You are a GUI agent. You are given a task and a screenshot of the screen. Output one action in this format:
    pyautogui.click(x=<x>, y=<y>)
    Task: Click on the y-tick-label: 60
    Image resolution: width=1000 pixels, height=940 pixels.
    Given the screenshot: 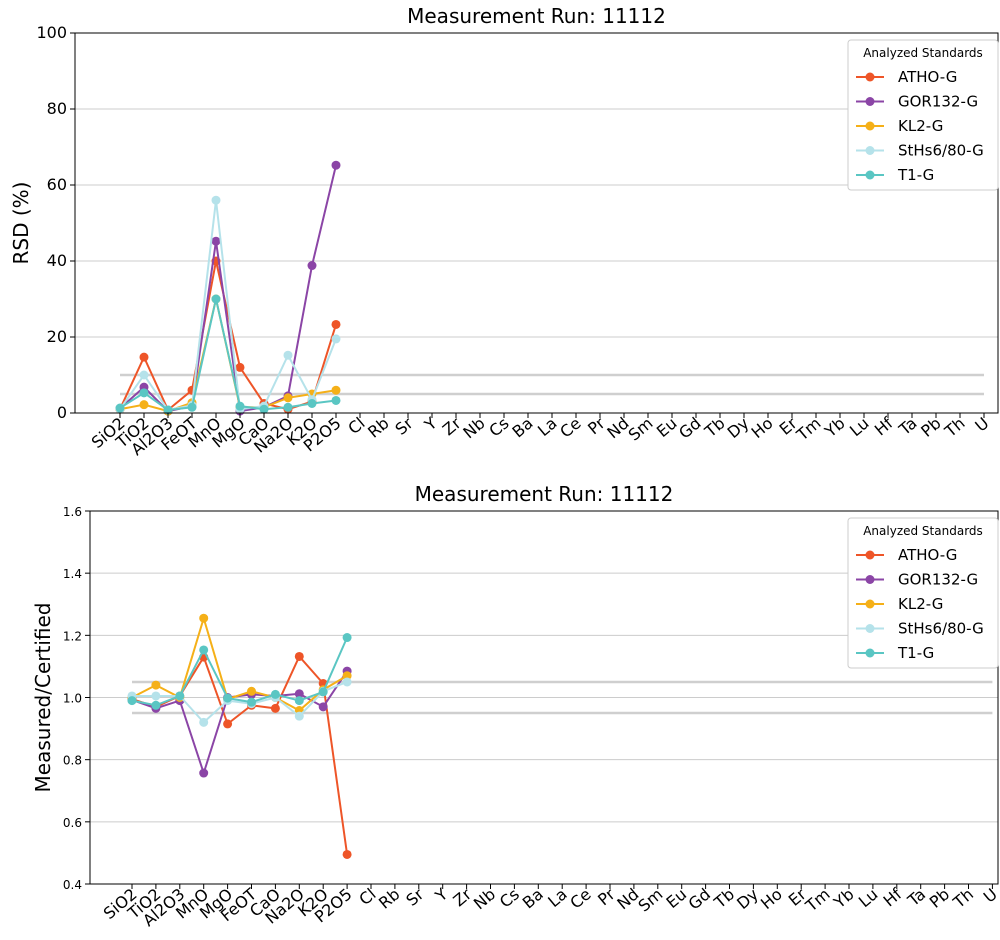 What is the action you would take?
    pyautogui.click(x=57, y=184)
    